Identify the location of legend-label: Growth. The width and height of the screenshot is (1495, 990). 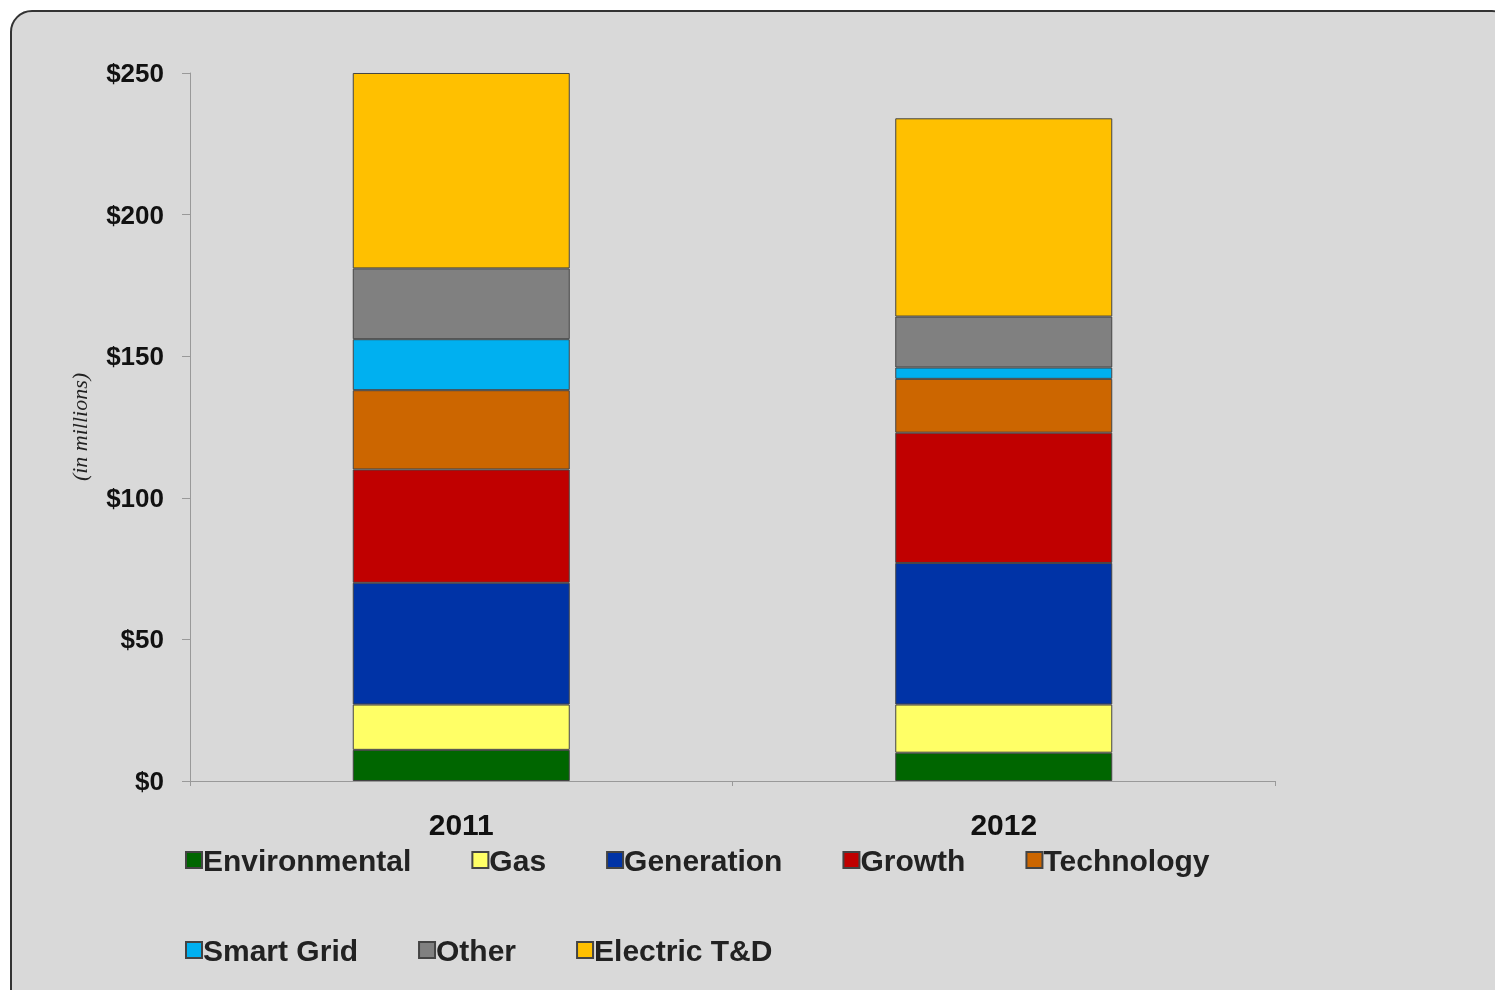
(913, 860).